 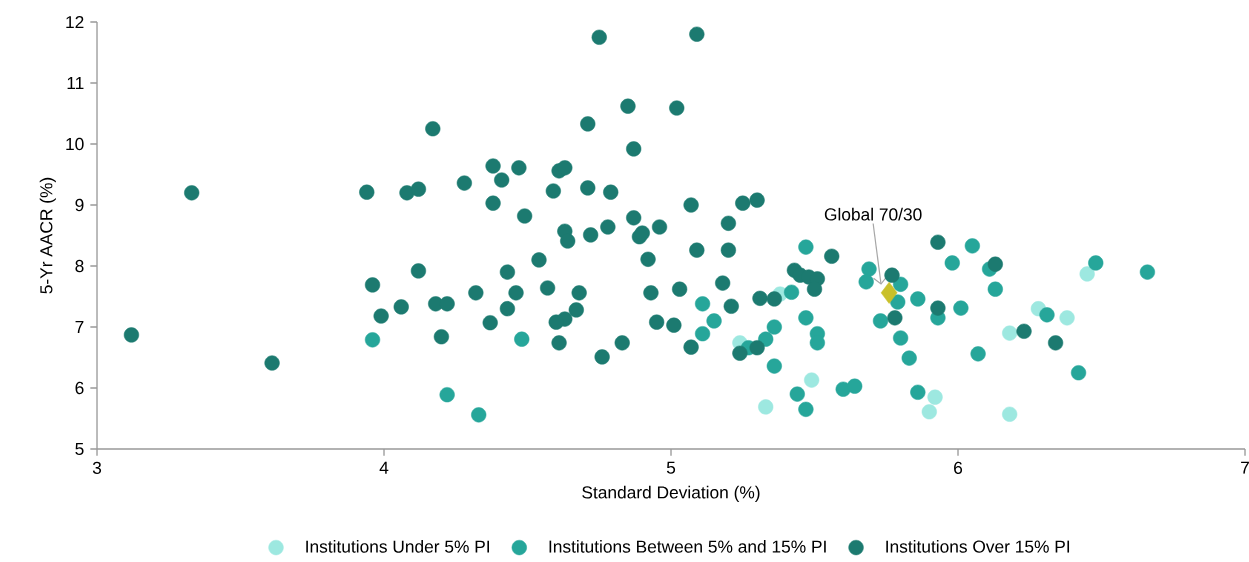 What do you see at coordinates (687, 546) in the screenshot?
I see `legend-label: Institutions Between 5% and 15% PI` at bounding box center [687, 546].